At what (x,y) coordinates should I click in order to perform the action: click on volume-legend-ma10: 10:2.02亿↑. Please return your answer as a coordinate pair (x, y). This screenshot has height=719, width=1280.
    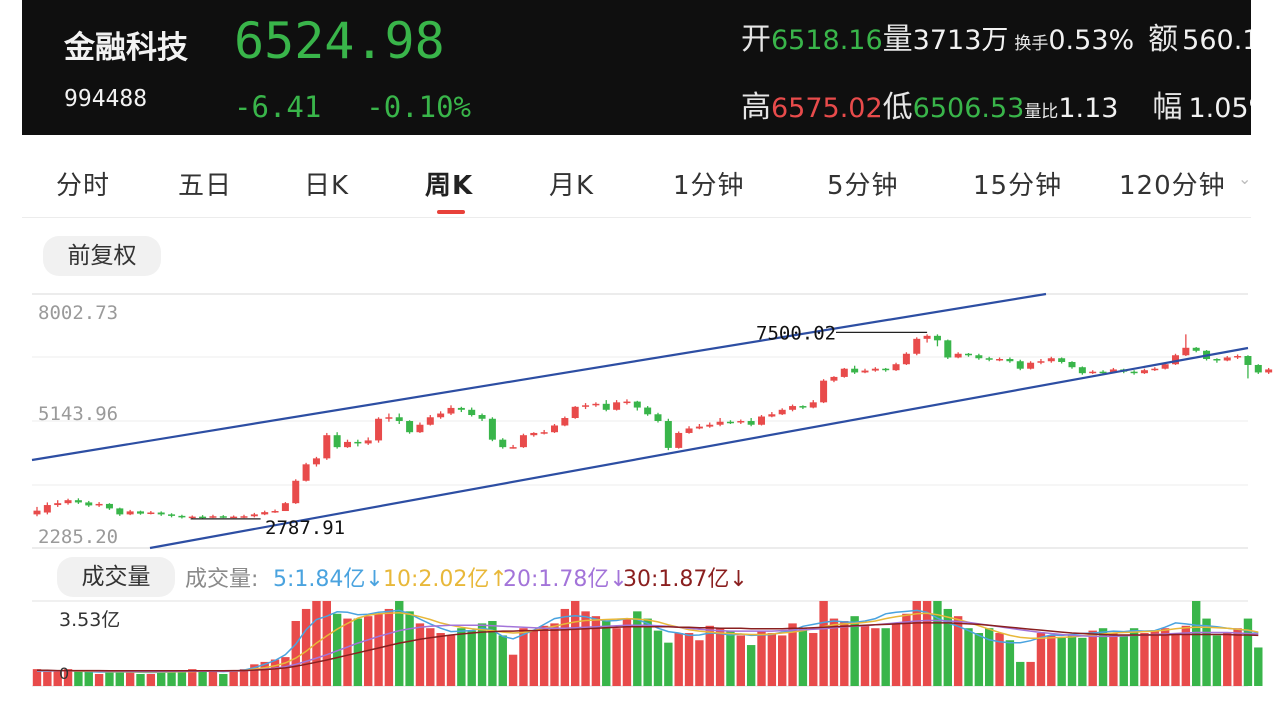
    Looking at the image, I should click on (445, 579).